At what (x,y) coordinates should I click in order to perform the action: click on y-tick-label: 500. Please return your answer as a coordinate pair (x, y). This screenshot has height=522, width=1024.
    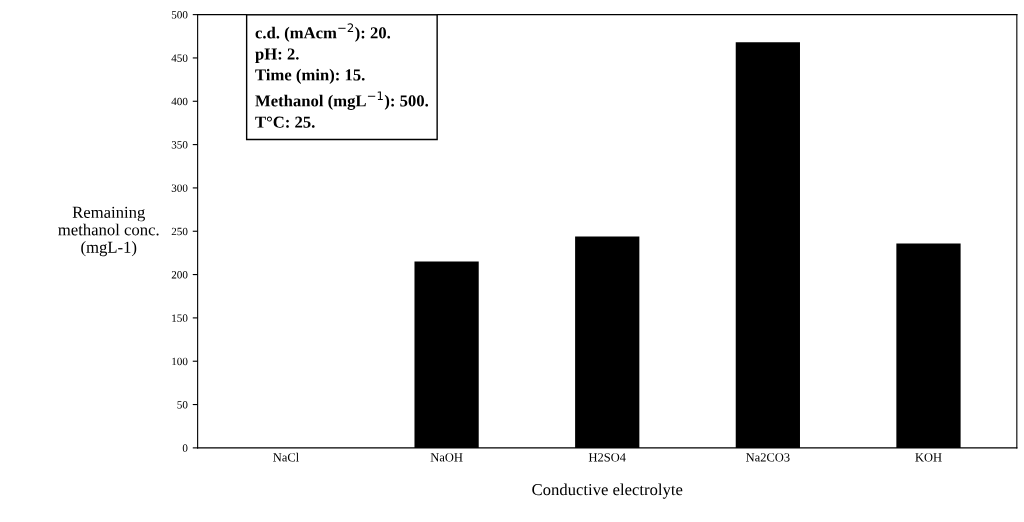
    Looking at the image, I should click on (179, 15).